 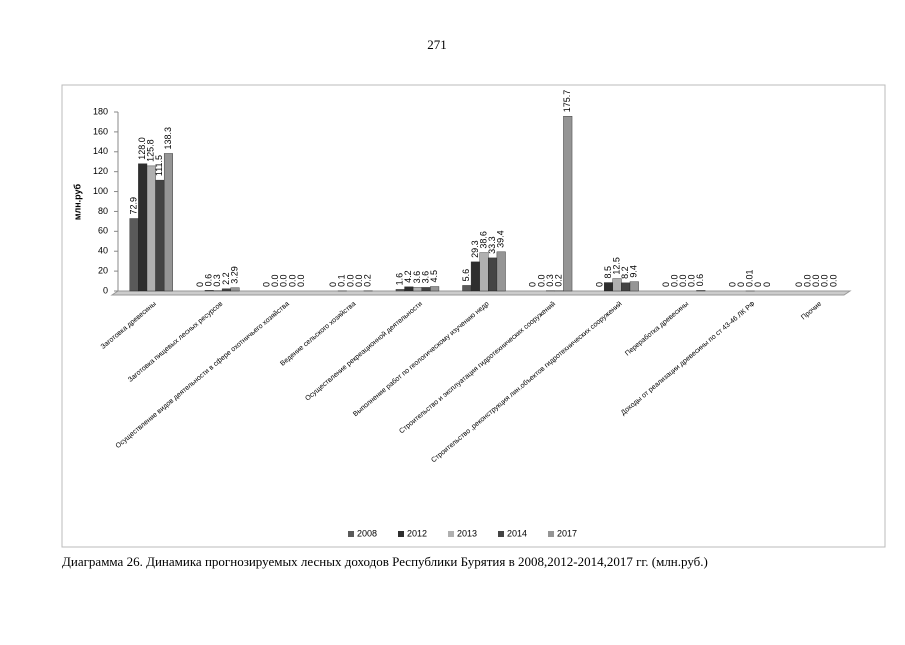 What do you see at coordinates (481, 293) in the screenshot?
I see `floor` at bounding box center [481, 293].